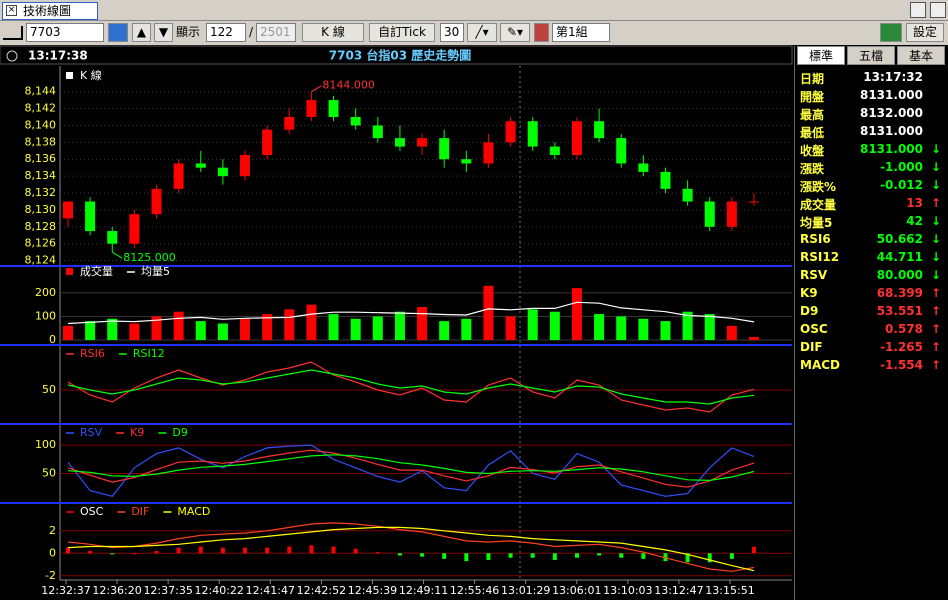 The height and width of the screenshot is (600, 948). What do you see at coordinates (41, 141) in the screenshot?
I see `y-tick-label: 8,138` at bounding box center [41, 141].